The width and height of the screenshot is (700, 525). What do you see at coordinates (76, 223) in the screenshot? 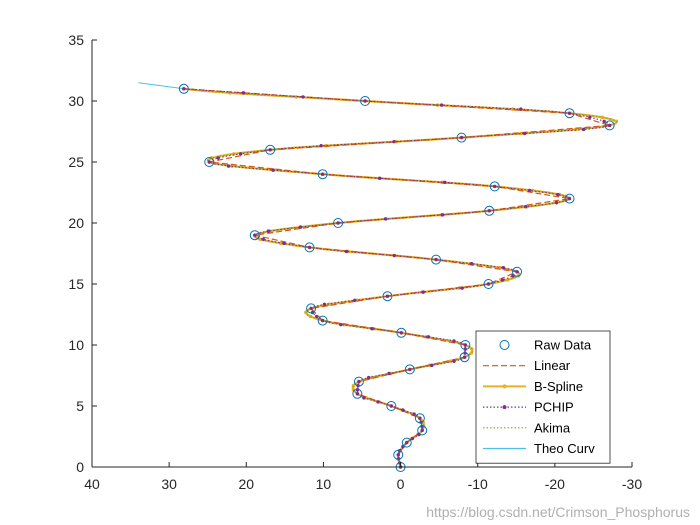
I see `y-tick-label: 20` at bounding box center [76, 223].